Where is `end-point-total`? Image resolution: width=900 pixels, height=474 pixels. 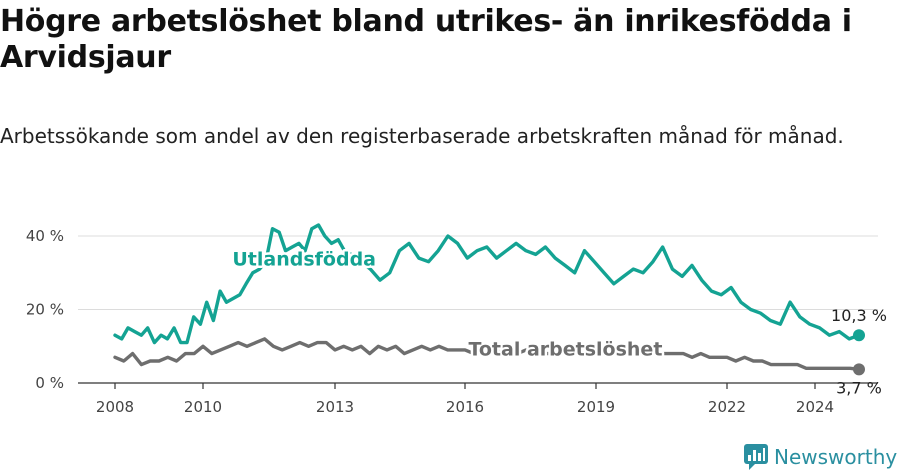
end-point-total is located at coordinates (859, 369).